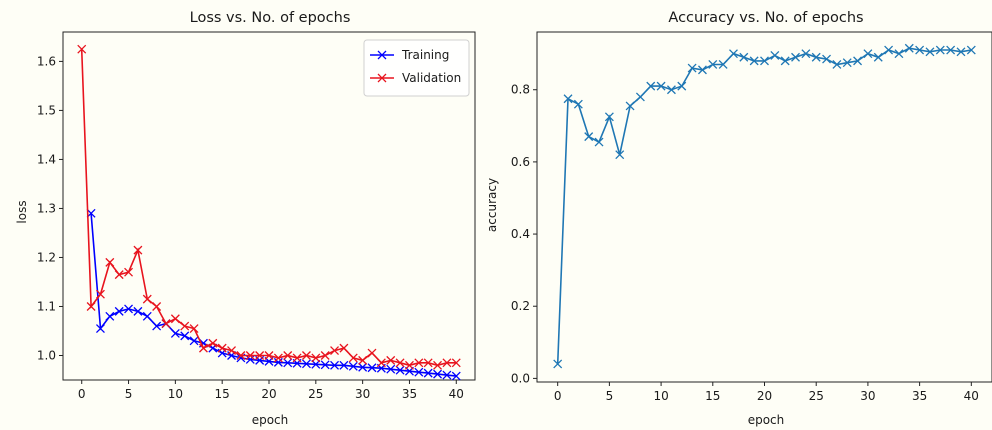 Image resolution: width=992 pixels, height=430 pixels. I want to click on loss-x-tick-label: 15, so click(222, 394).